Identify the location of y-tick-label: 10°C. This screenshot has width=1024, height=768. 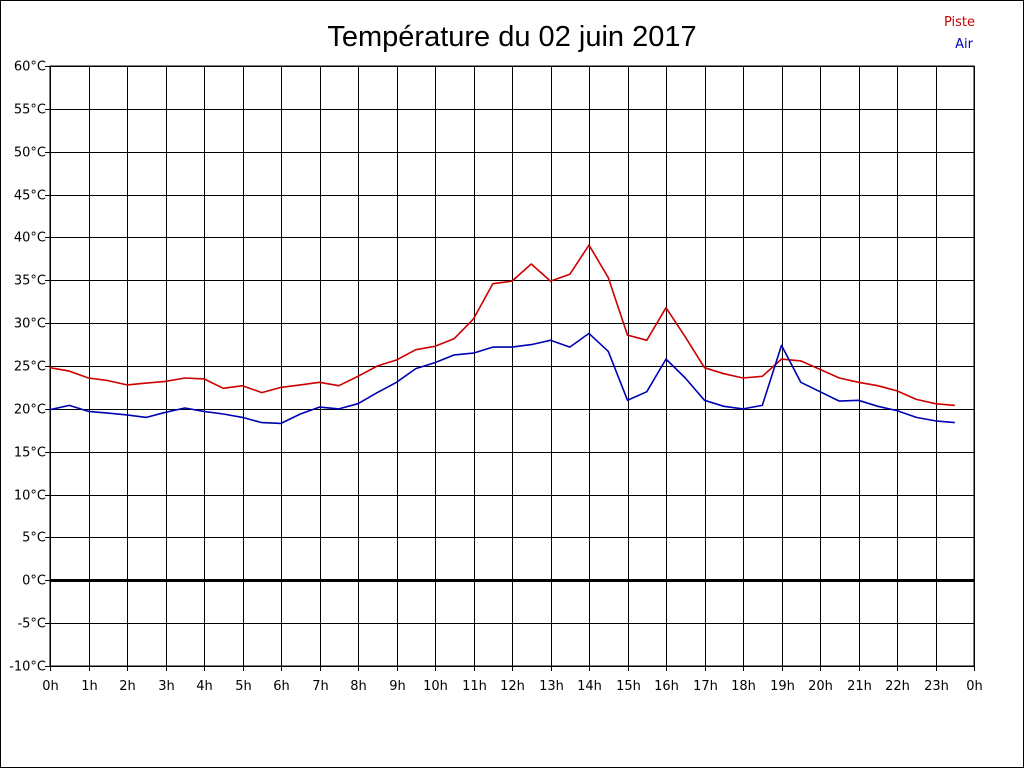
(30, 496).